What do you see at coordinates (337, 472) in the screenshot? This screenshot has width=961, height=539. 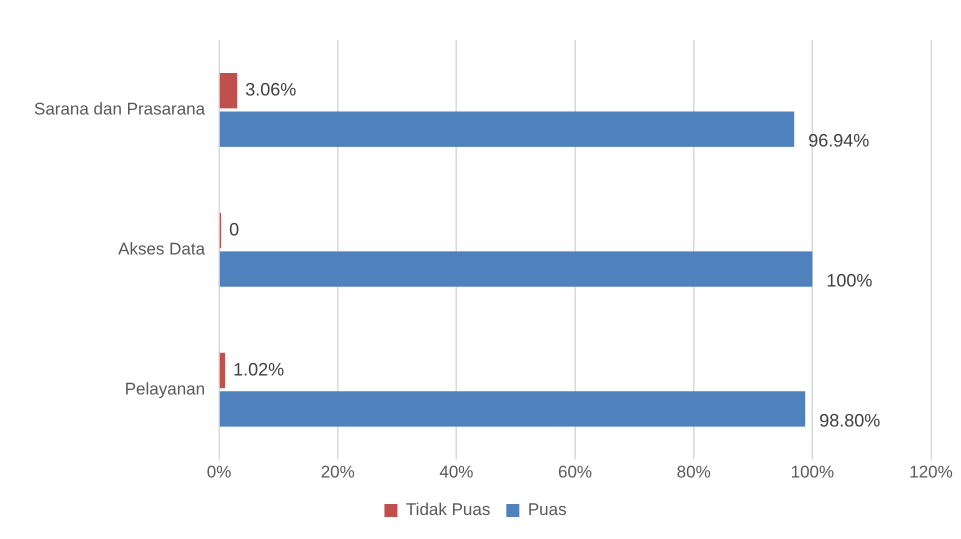 I see `x-tick-label: 20%` at bounding box center [337, 472].